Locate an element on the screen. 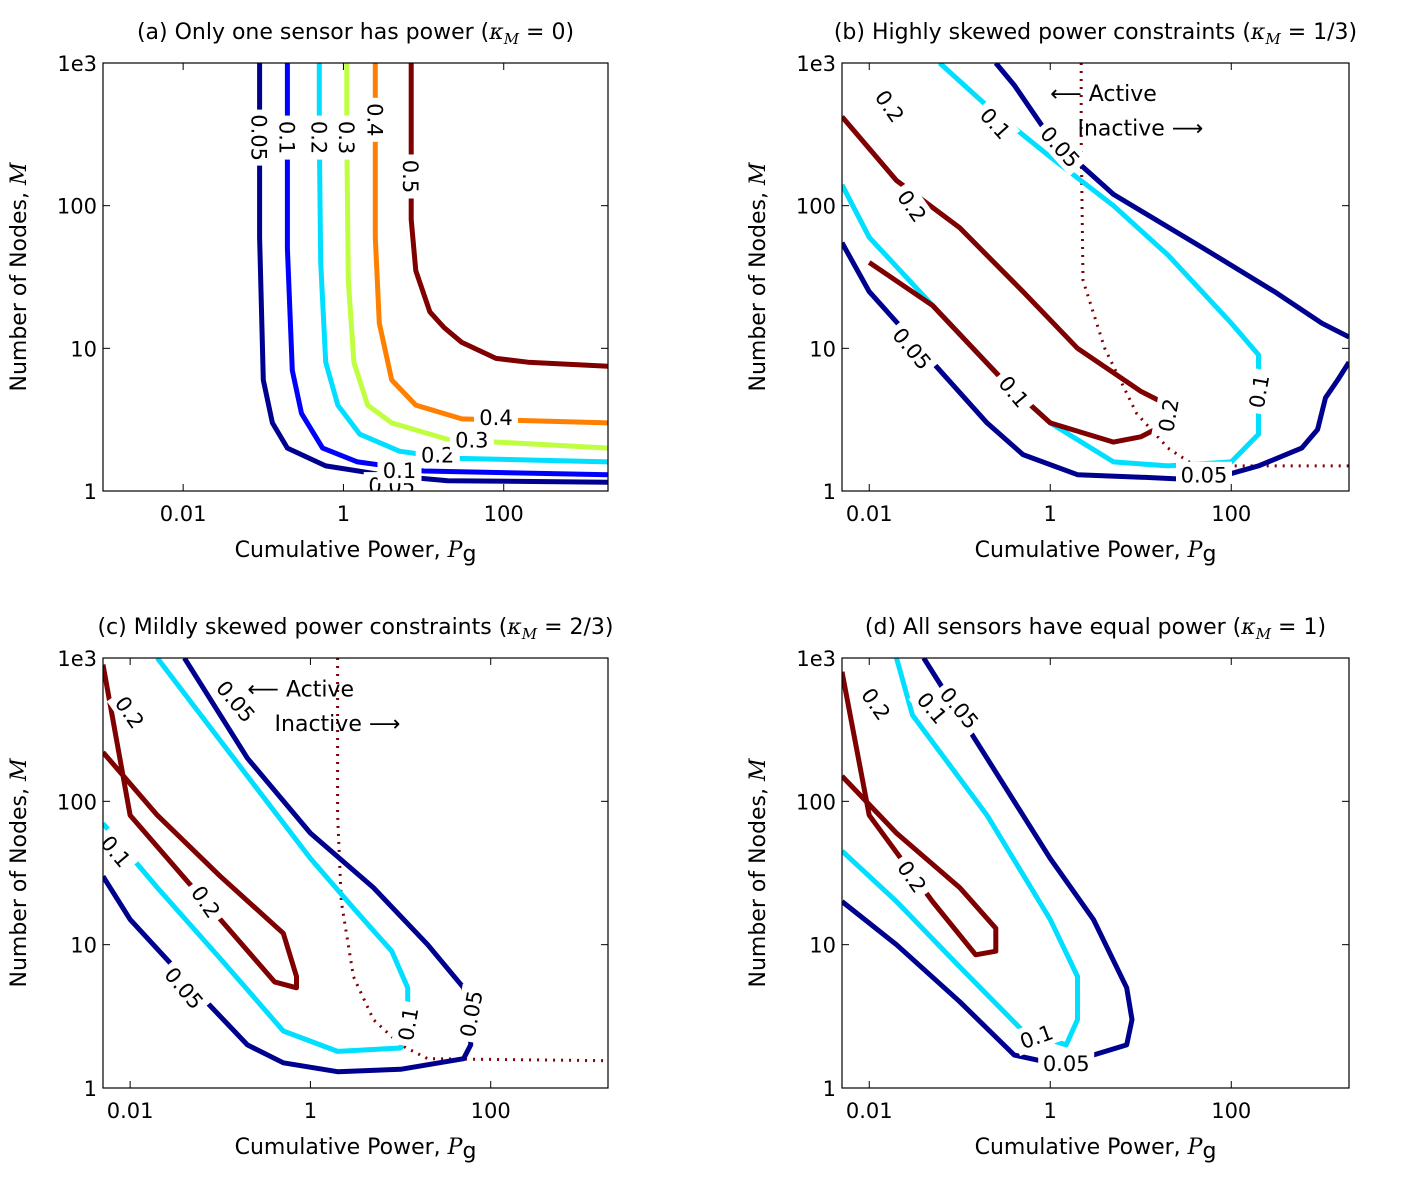 This screenshot has width=1412, height=1178. active-boundary-line is located at coordinates (472, 860).